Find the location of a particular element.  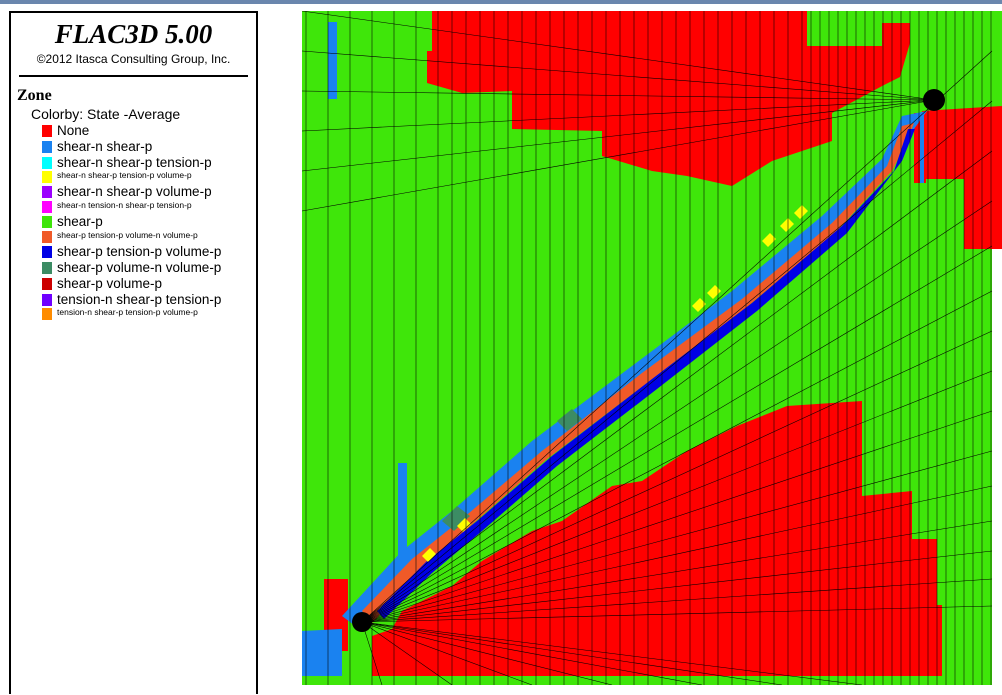

legend-entry: tension-n shear-p tension-p volume-p is located at coordinates (149, 313).